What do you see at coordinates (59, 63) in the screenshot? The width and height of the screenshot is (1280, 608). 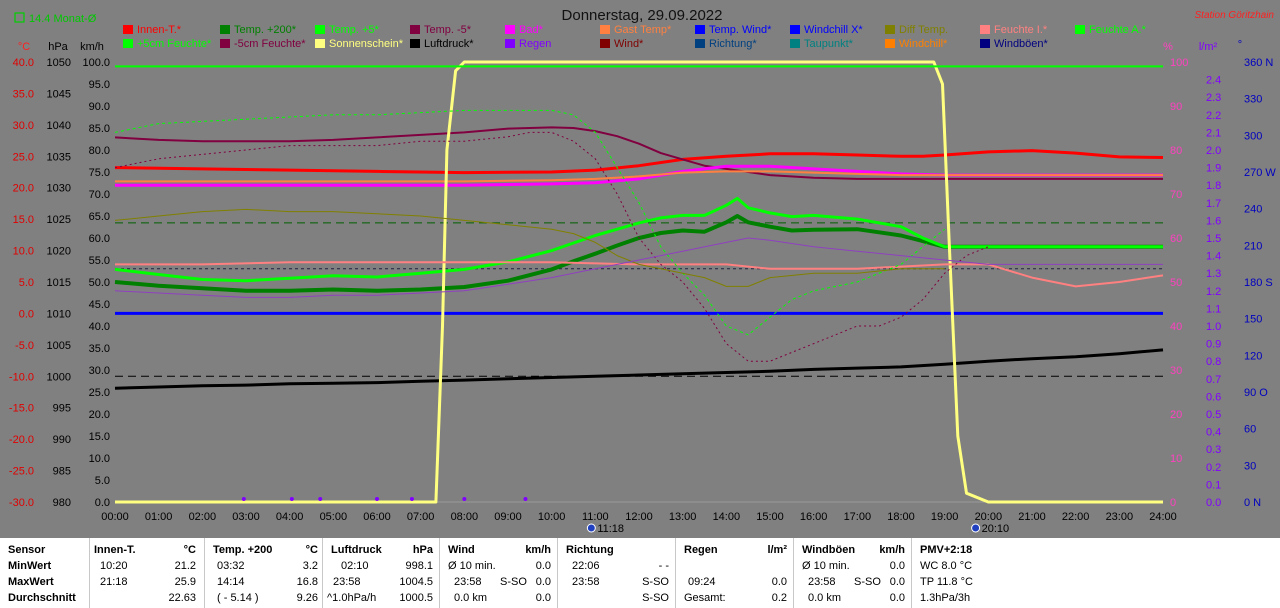 I see `pressure-tick-0: 1050` at bounding box center [59, 63].